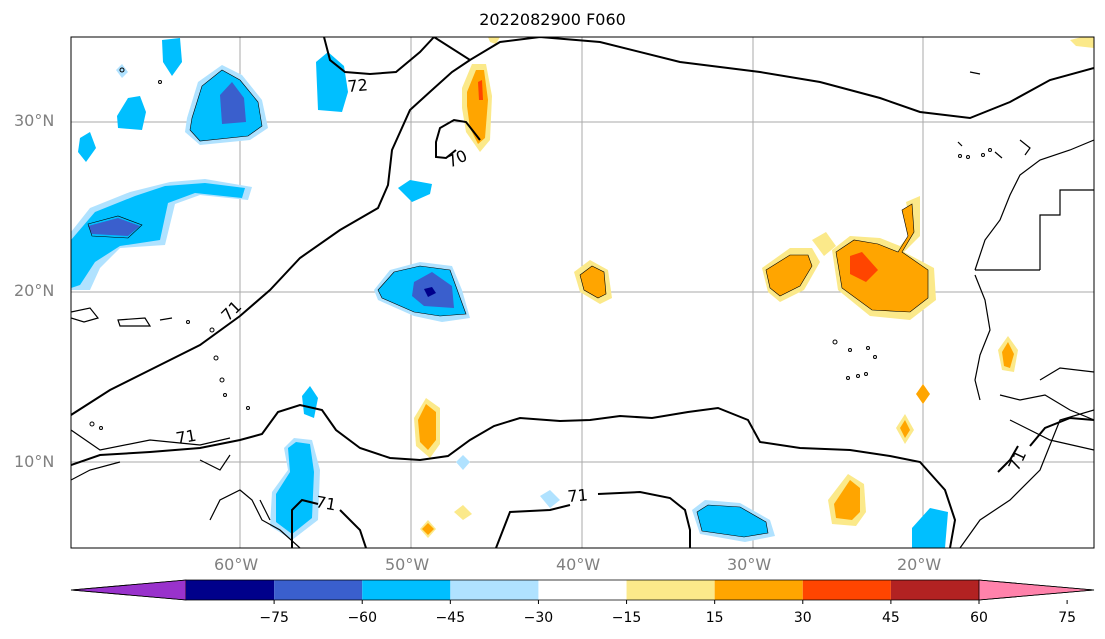 The width and height of the screenshot is (1105, 639). What do you see at coordinates (1067, 618) in the screenshot?
I see `colorbar-tick-label: 75` at bounding box center [1067, 618].